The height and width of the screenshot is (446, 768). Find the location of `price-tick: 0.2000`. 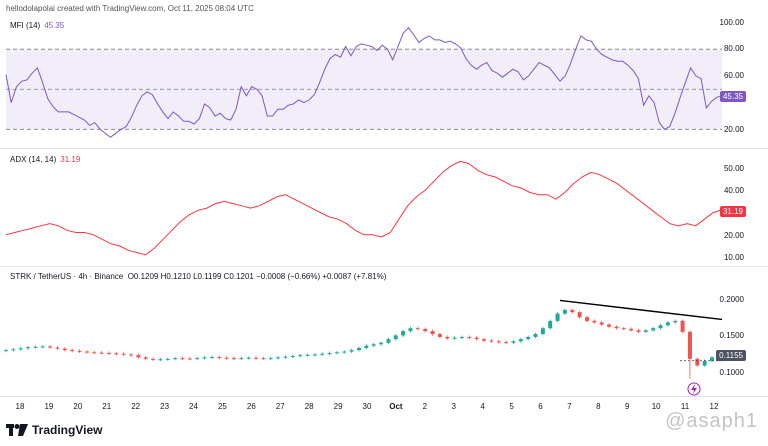

price-tick: 0.2000 is located at coordinates (731, 299).